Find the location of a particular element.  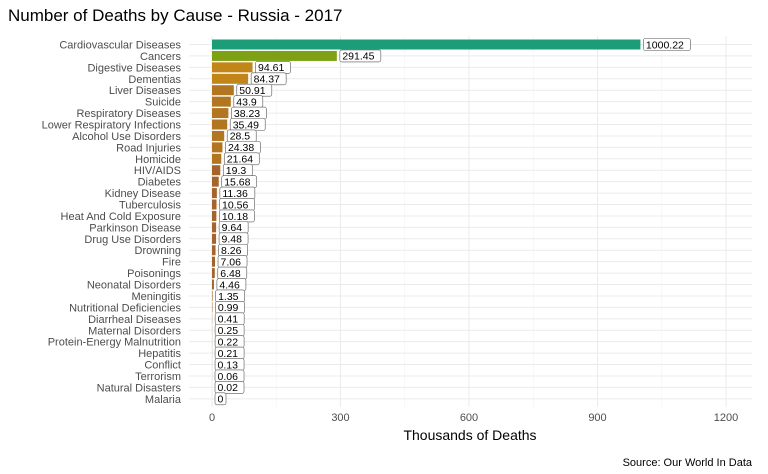

value-label: 15.68 is located at coordinates (237, 182).